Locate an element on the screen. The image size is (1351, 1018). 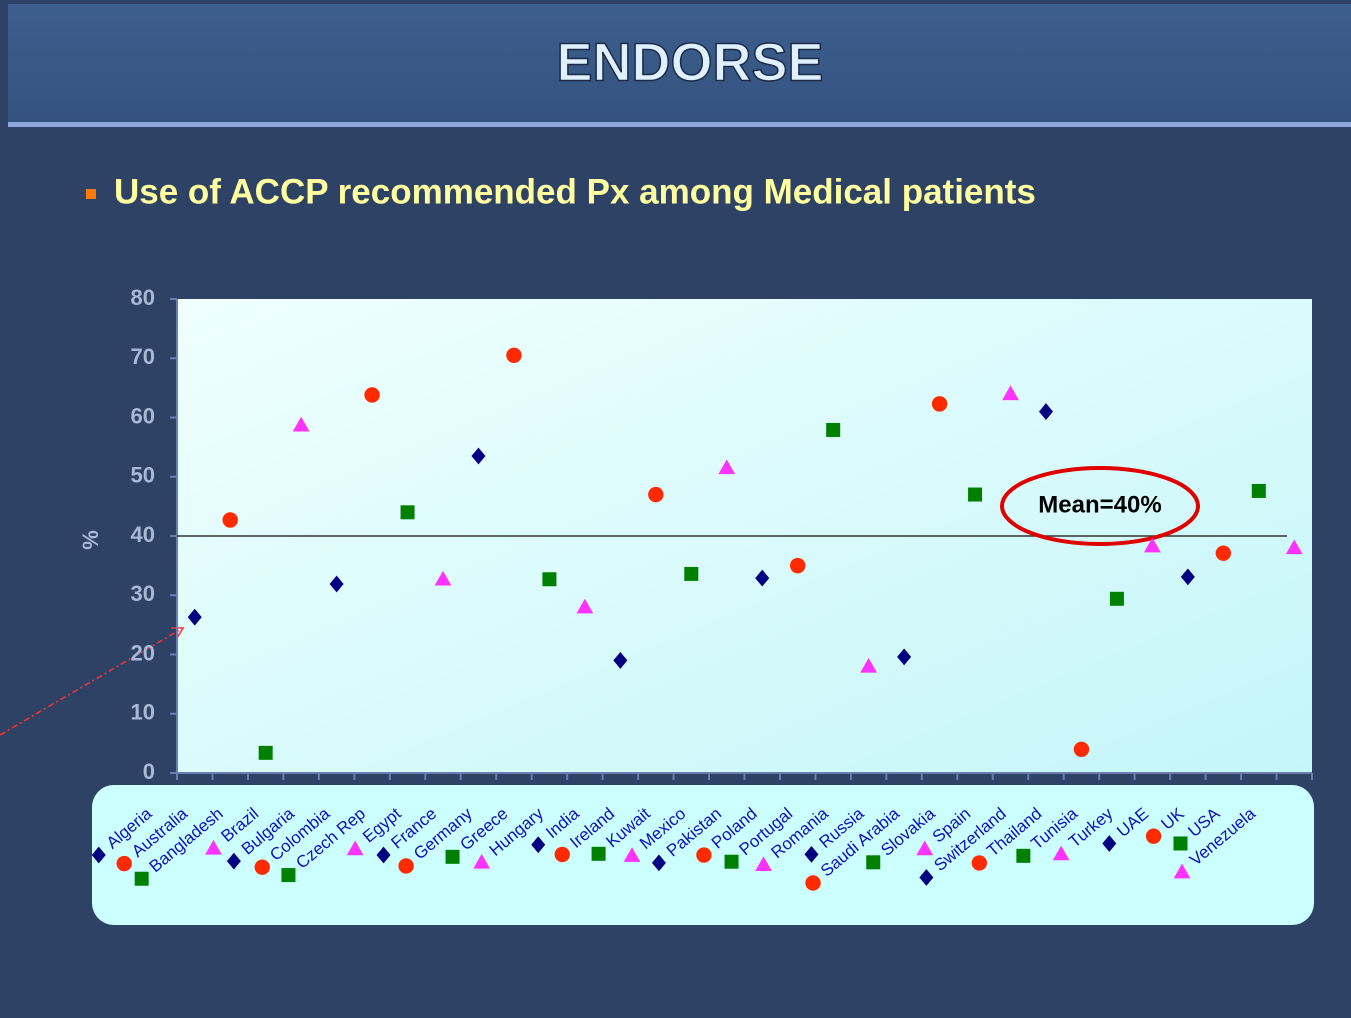
mean-annotation: Mean=40% is located at coordinates (1099, 504).